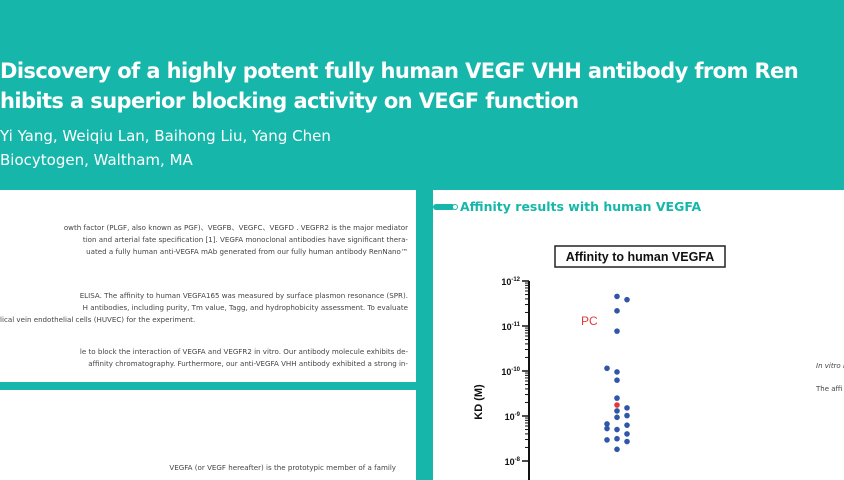 This screenshot has height=480, width=844. I want to click on side-text: The affi, so click(829, 389).